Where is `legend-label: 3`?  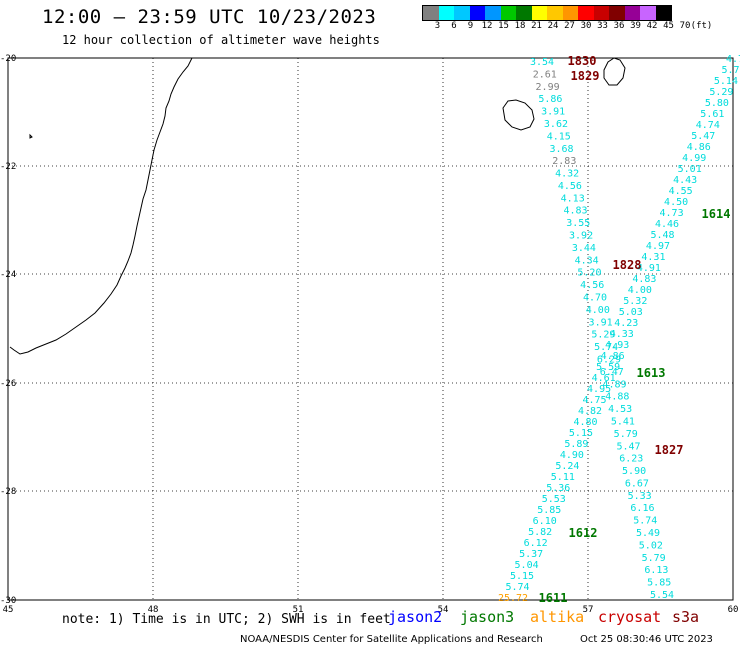 legend-label: 3 is located at coordinates (437, 26).